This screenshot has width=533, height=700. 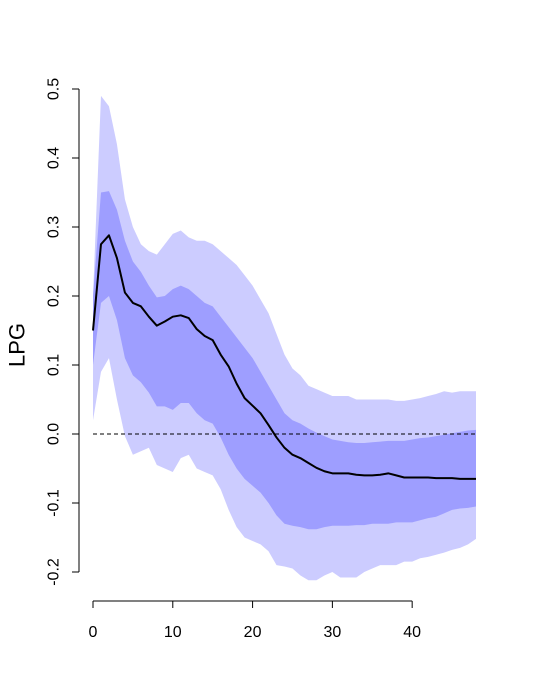 I want to click on y-tick-label: 0.0, so click(x=54, y=434).